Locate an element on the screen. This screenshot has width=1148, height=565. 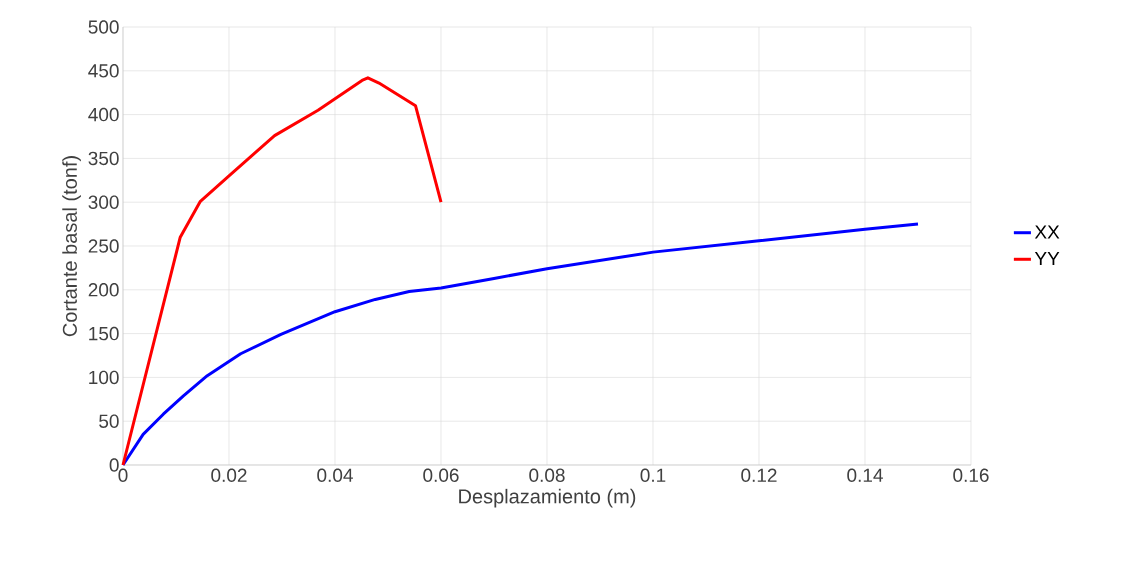
y-tick-label: 200 is located at coordinates (103, 290).